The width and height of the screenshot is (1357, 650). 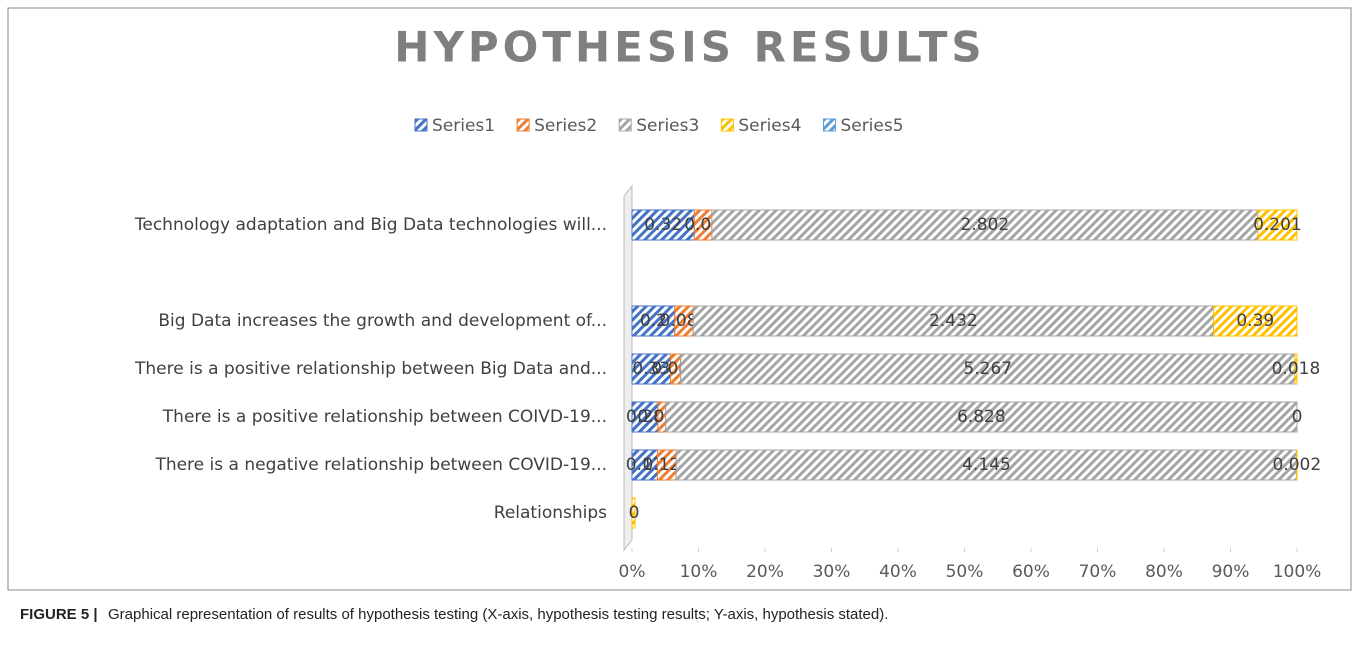 I want to click on x-tick-label: 30%, so click(x=832, y=572).